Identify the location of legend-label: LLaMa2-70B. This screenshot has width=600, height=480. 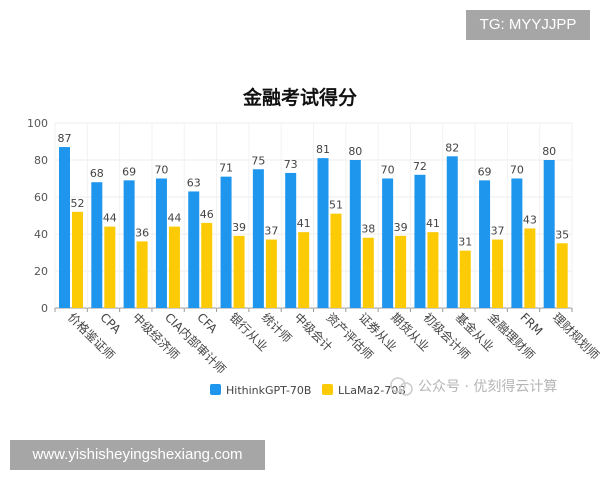
(372, 390).